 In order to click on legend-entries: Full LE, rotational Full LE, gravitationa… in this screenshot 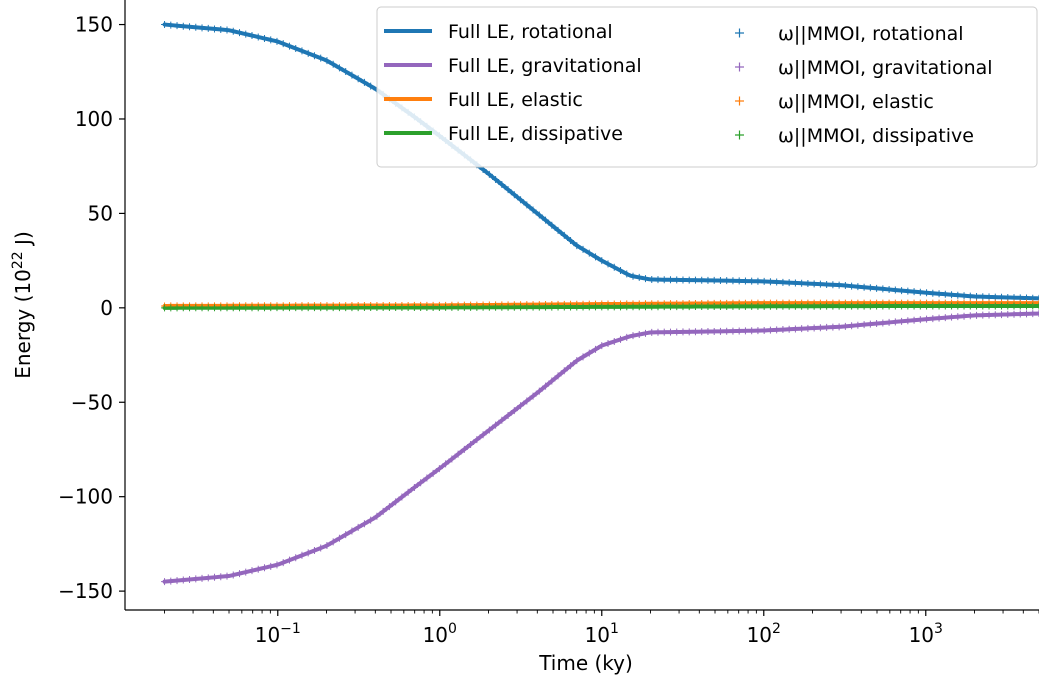, I will do `click(688, 84)`.